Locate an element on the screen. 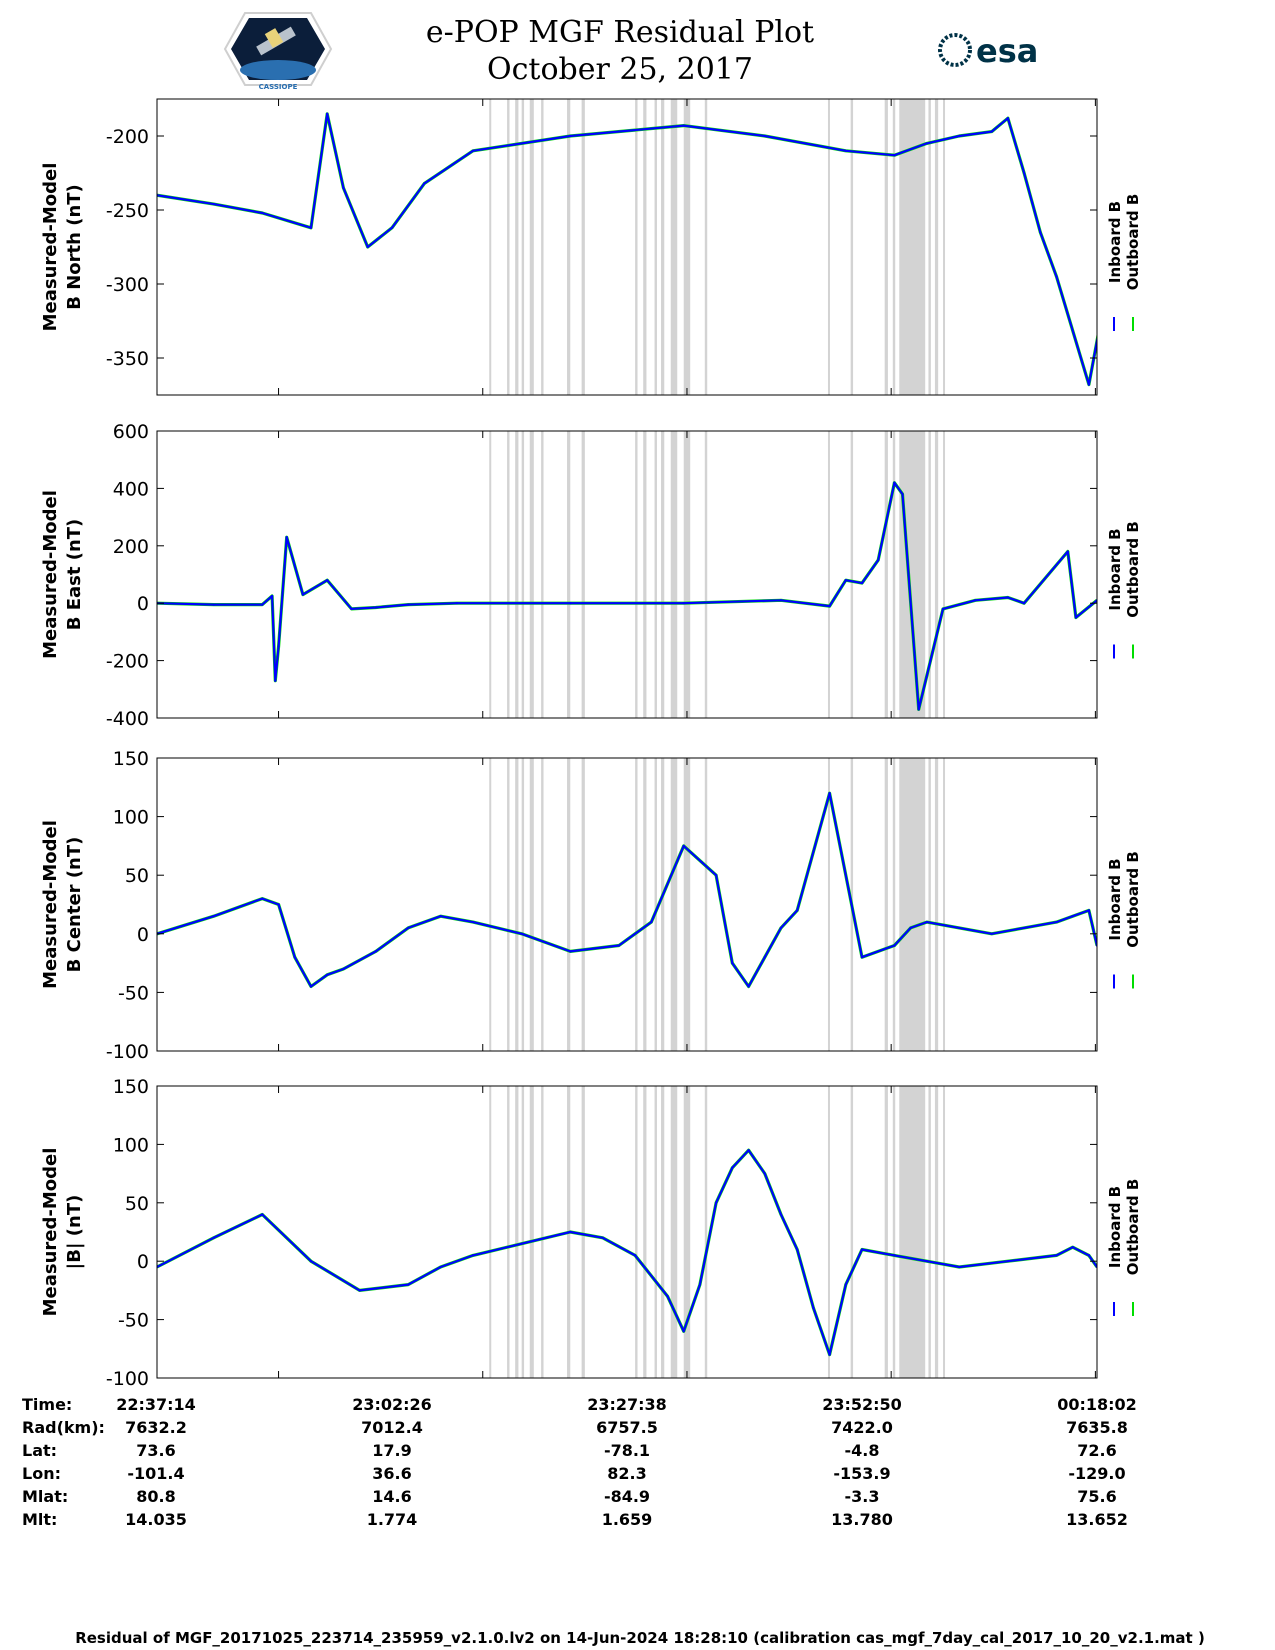  y-axis-label-line1: Measured-Model is located at coordinates (50, 247).